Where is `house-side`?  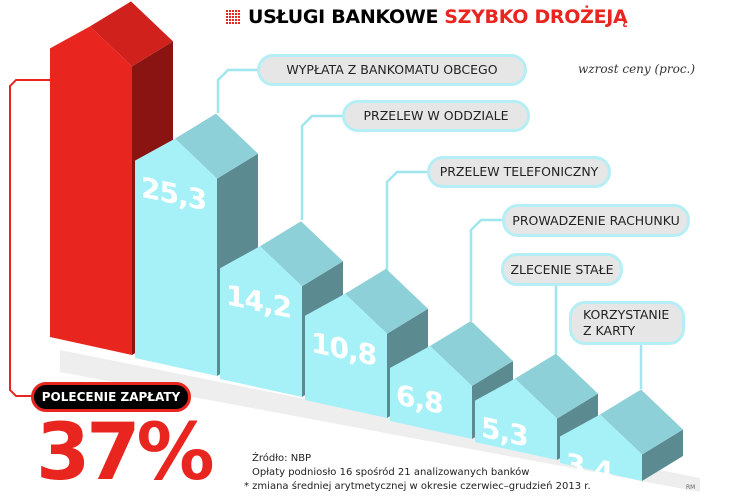
house-side is located at coordinates (662, 455).